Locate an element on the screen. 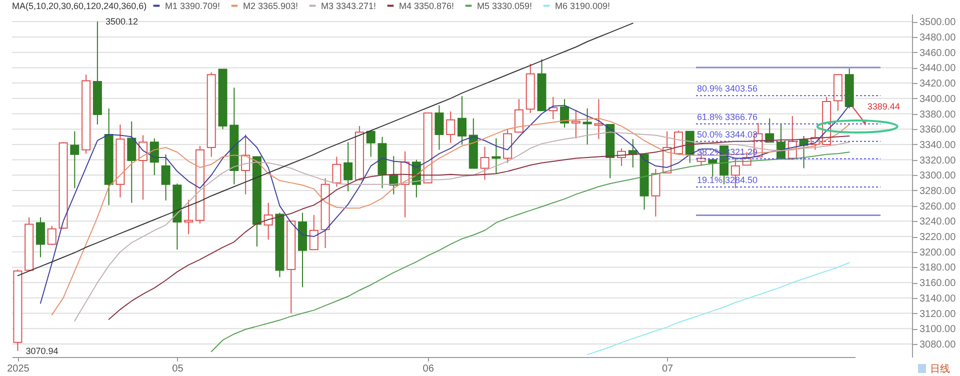  y-tick-label: 3340.00 is located at coordinates (938, 145).